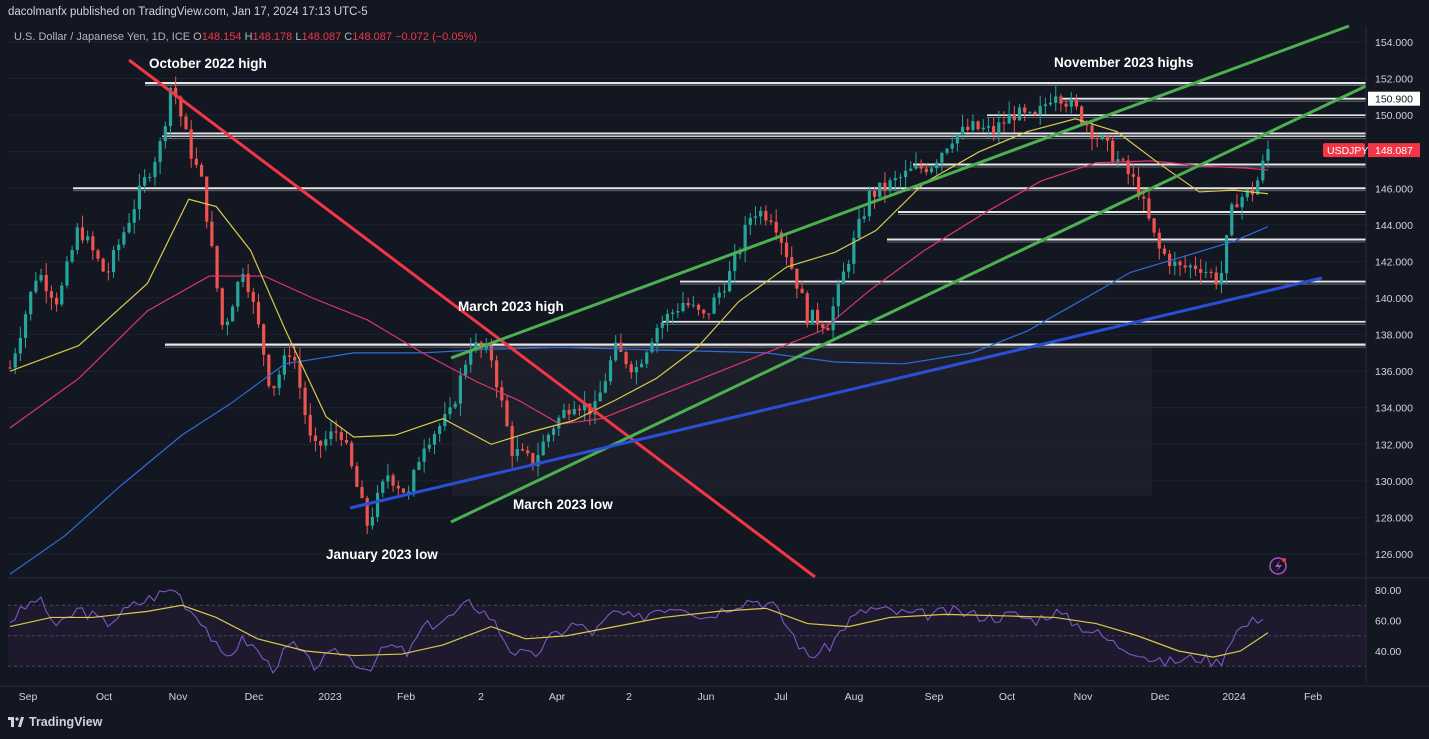 The height and width of the screenshot is (739, 1429). I want to click on price-tick-label: 142.000, so click(1394, 262).